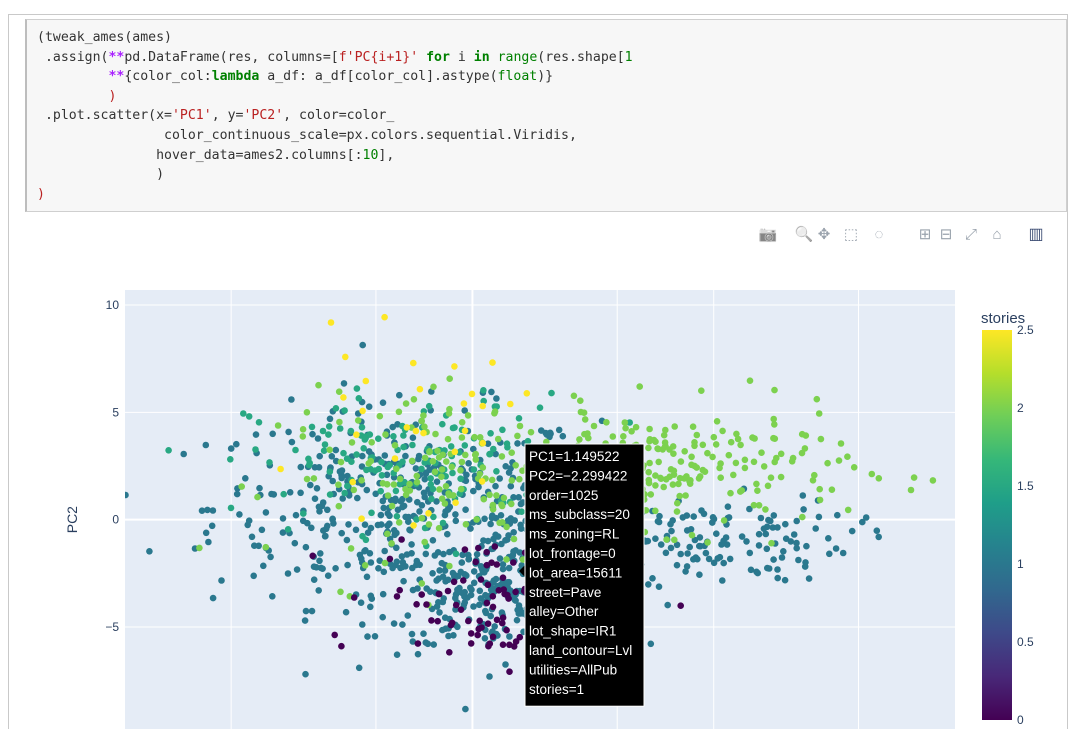 This screenshot has height=729, width=1070. Describe the element at coordinates (768, 234) in the screenshot. I see `camera-icon: 📷` at that location.